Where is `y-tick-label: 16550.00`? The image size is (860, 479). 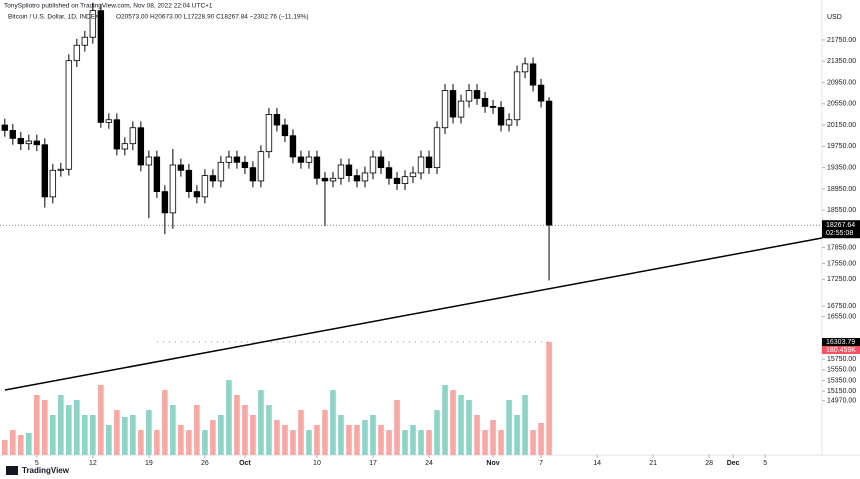
y-tick-label: 16550.00 is located at coordinates (841, 316).